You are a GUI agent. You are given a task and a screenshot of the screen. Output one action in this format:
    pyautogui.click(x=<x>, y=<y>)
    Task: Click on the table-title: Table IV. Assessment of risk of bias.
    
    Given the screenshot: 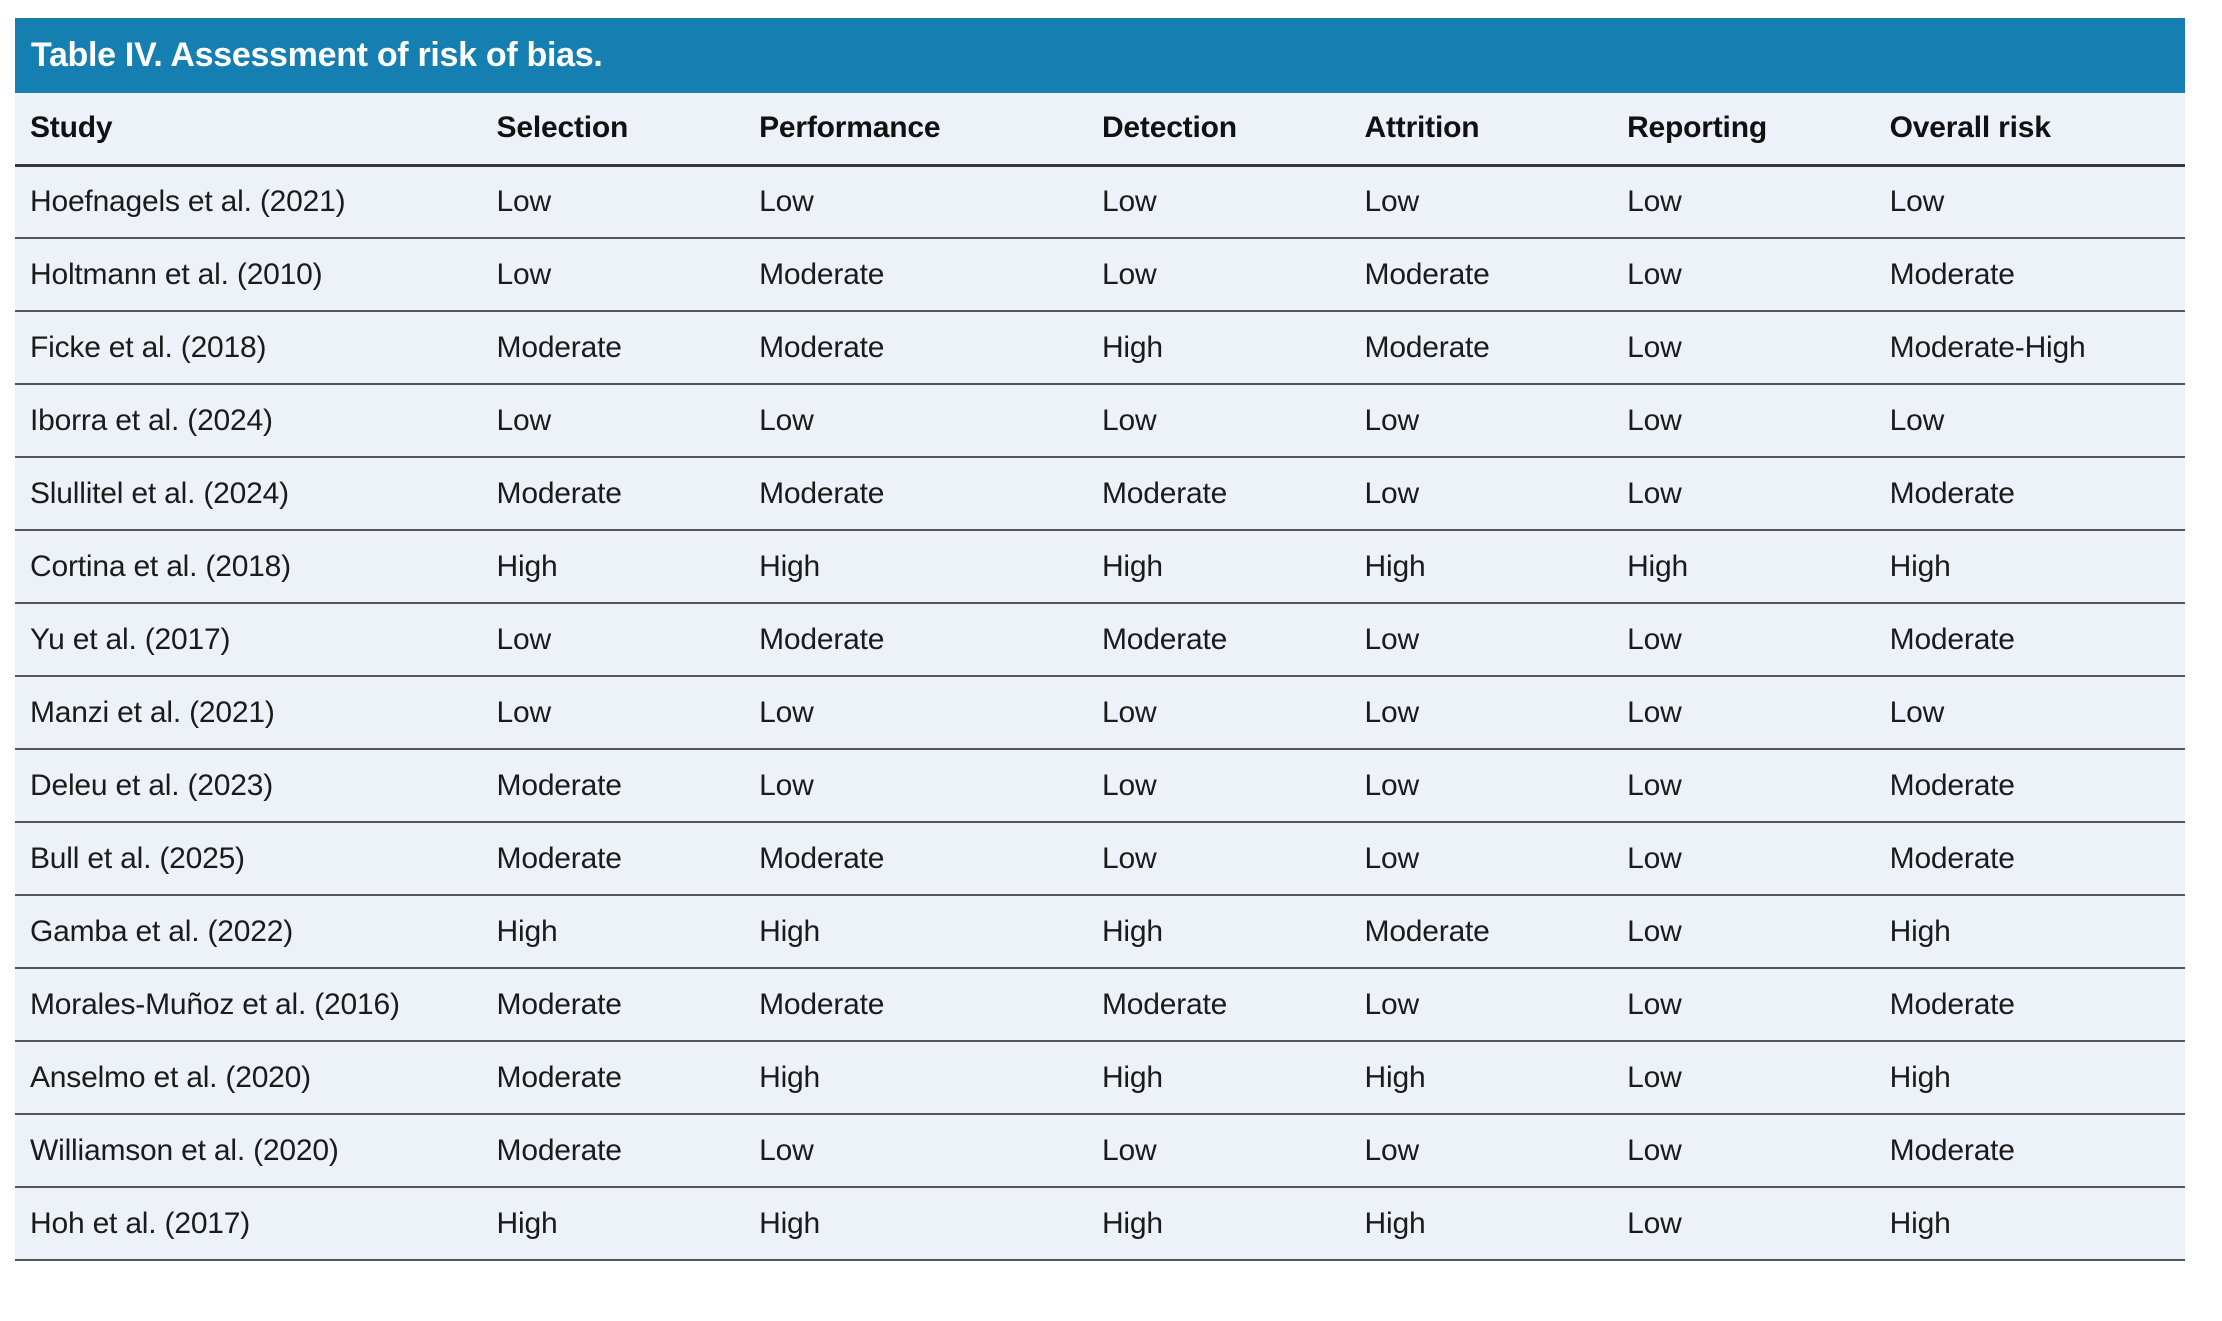 What is the action you would take?
    pyautogui.click(x=317, y=55)
    